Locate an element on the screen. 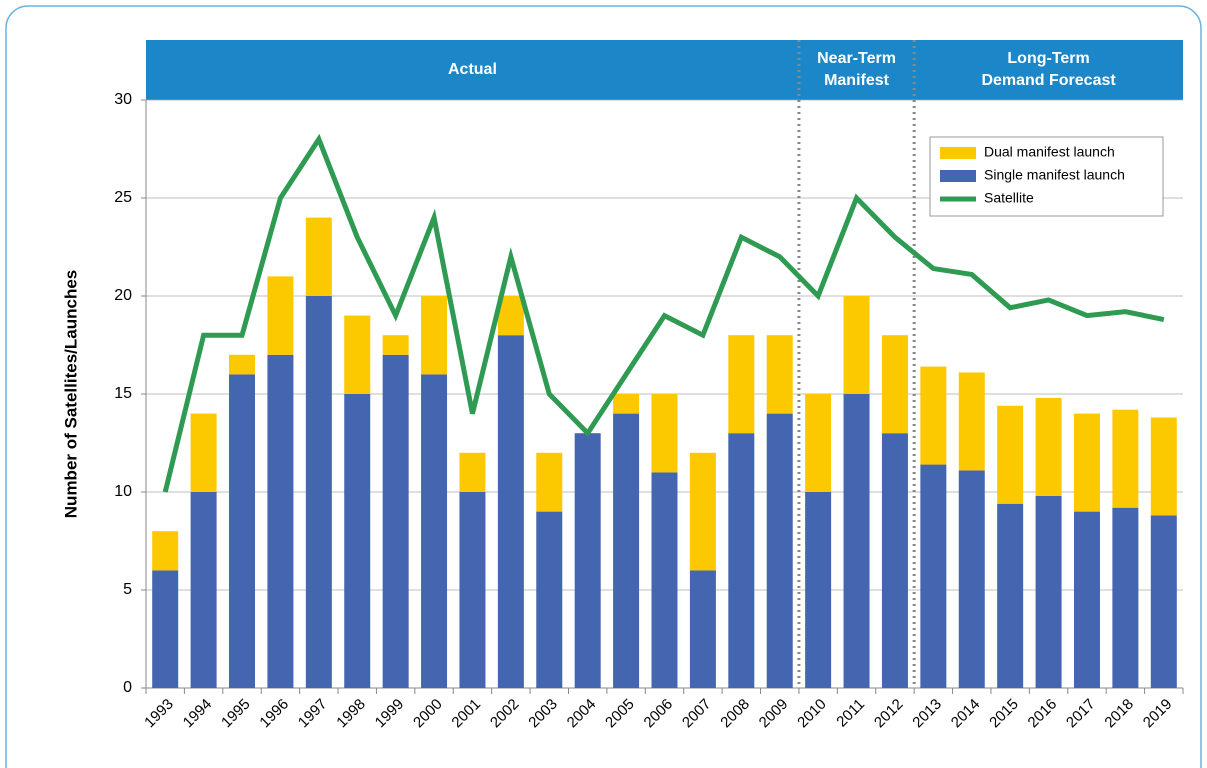 This screenshot has width=1207, height=768. y-axis-label: Number of Satellites/Launches is located at coordinates (70, 394).